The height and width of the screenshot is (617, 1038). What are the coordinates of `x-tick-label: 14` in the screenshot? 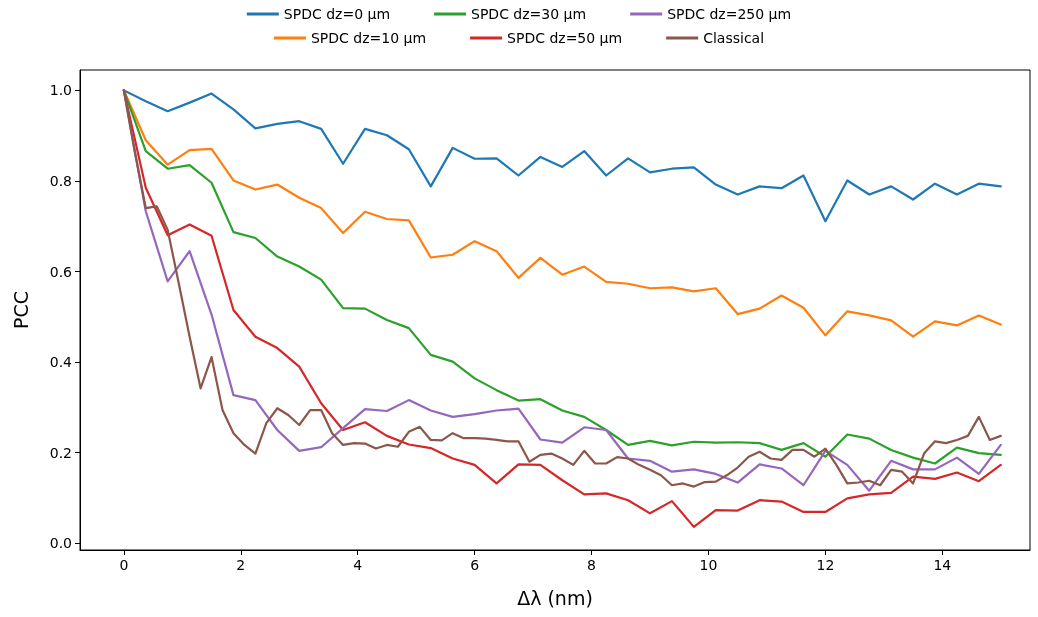 It's located at (942, 565).